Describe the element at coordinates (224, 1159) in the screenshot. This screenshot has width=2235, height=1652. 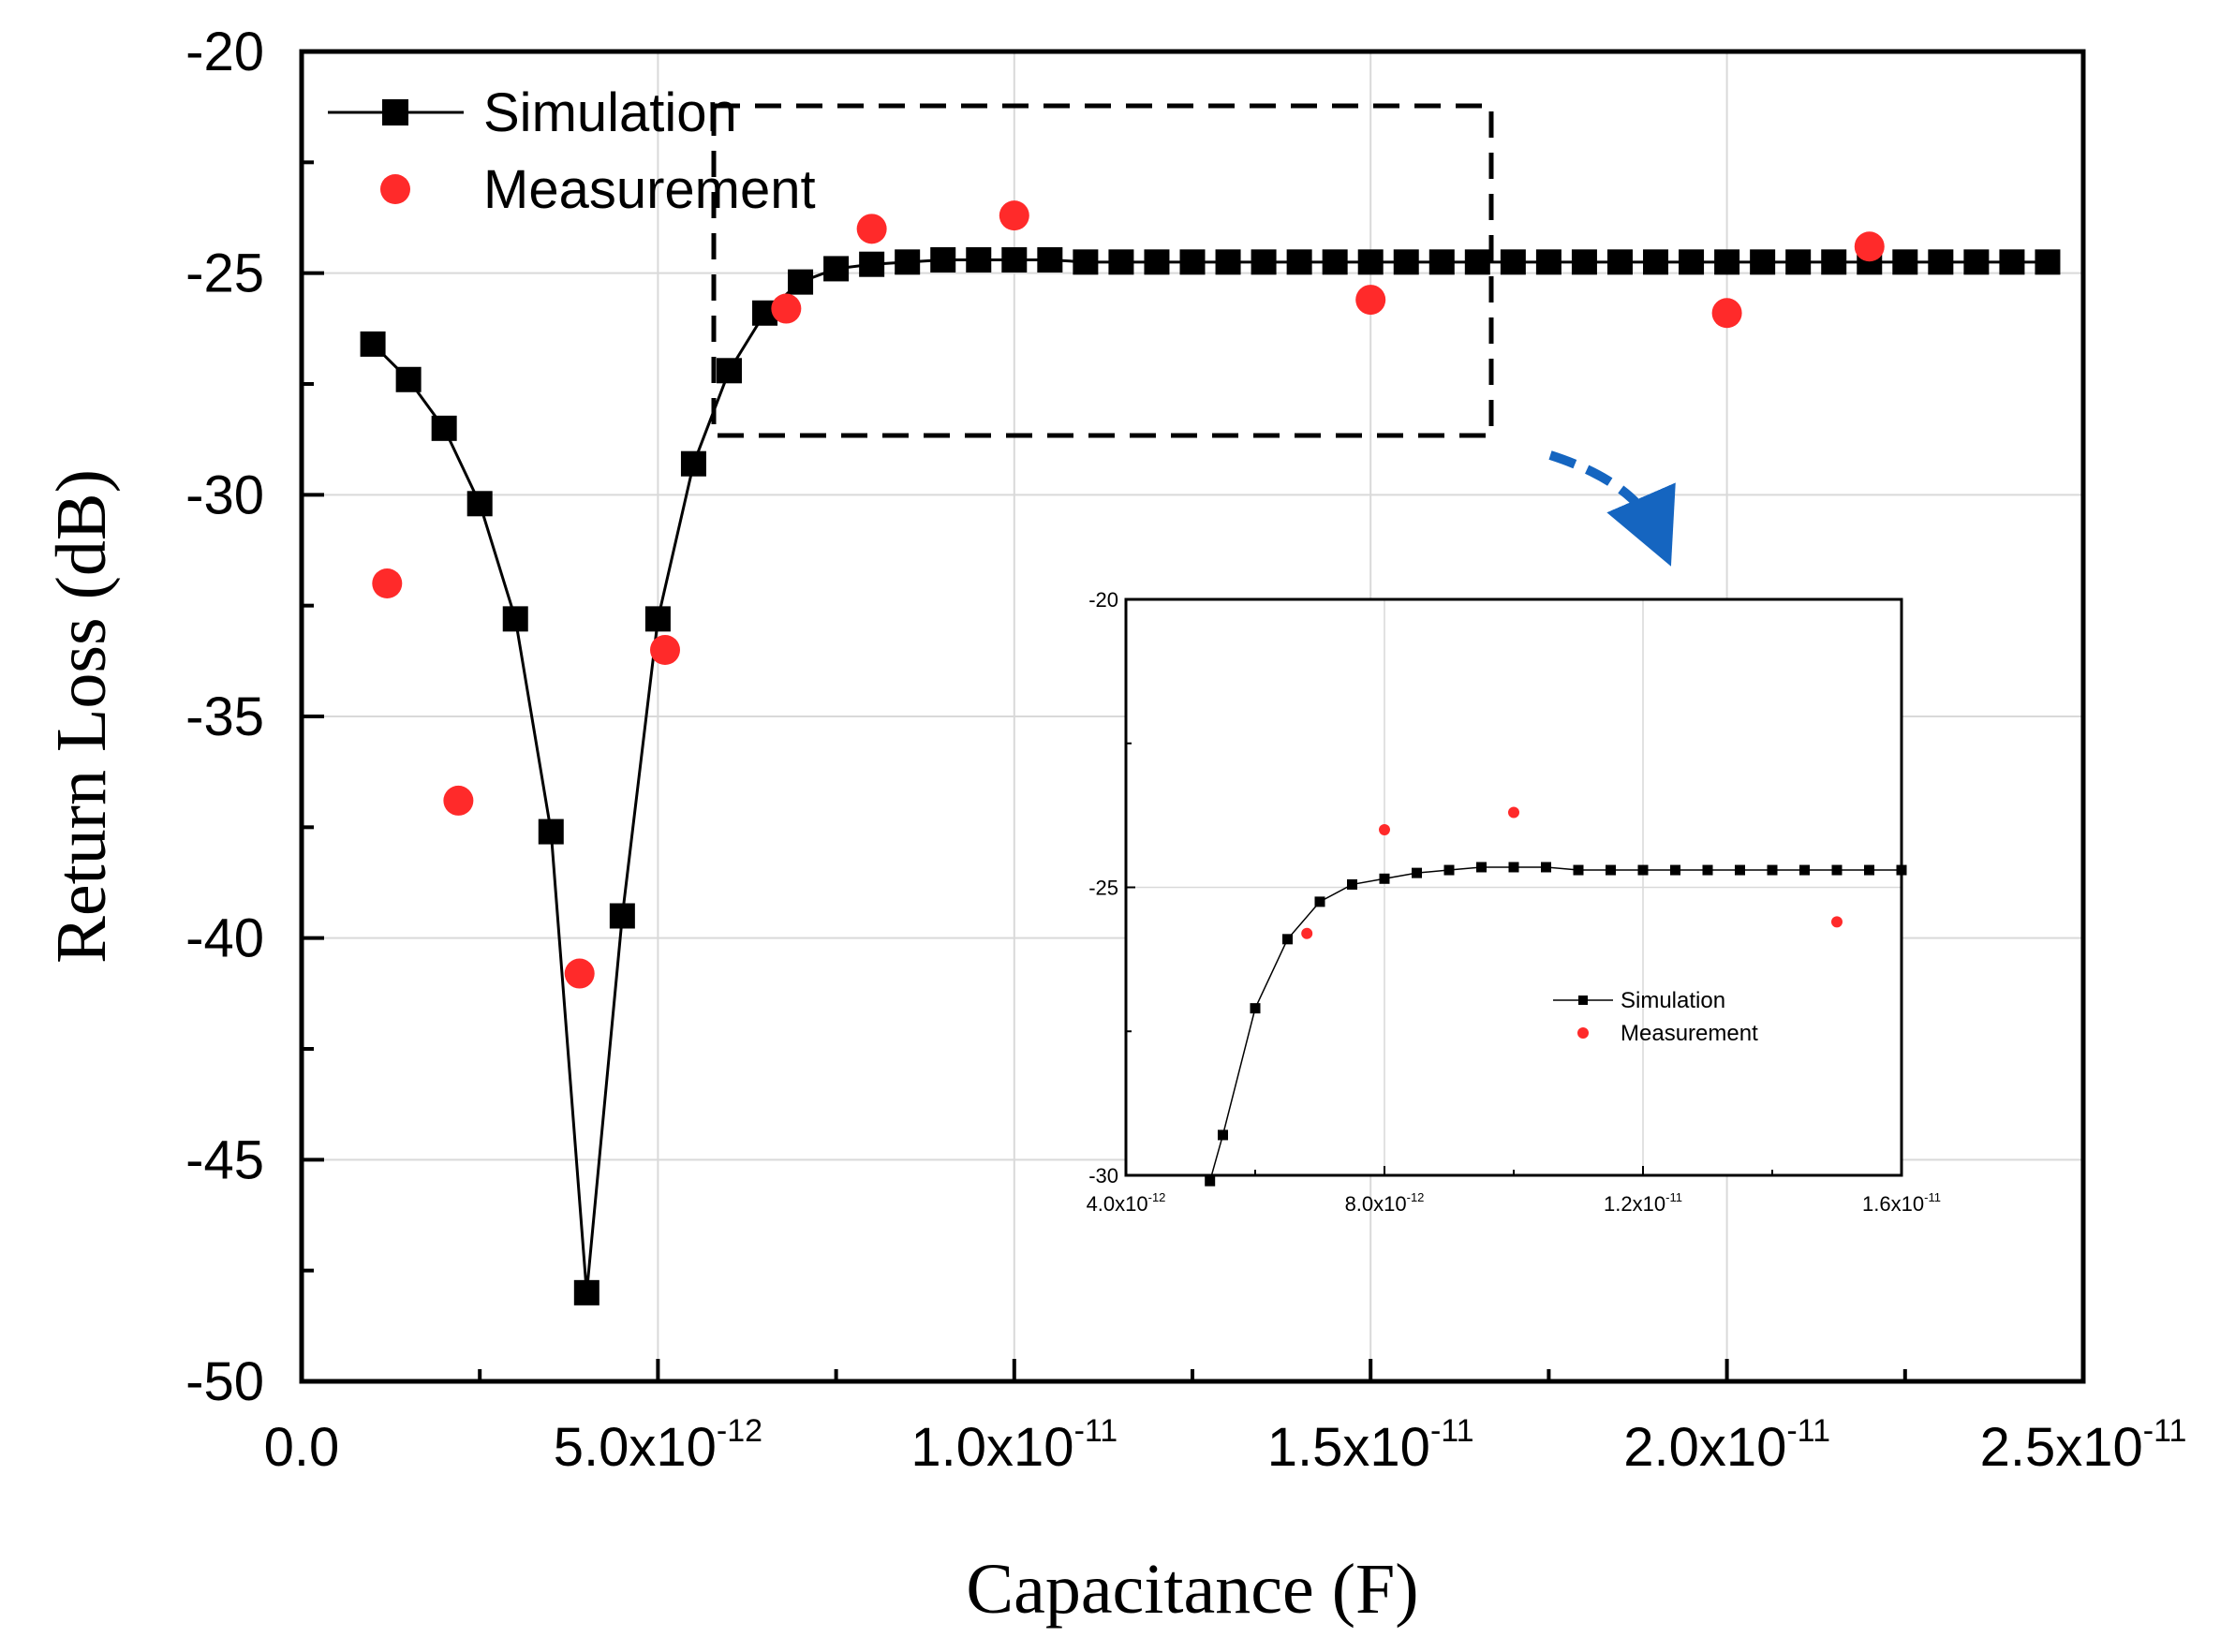
I see `main-y-tick-label: -45` at that location.